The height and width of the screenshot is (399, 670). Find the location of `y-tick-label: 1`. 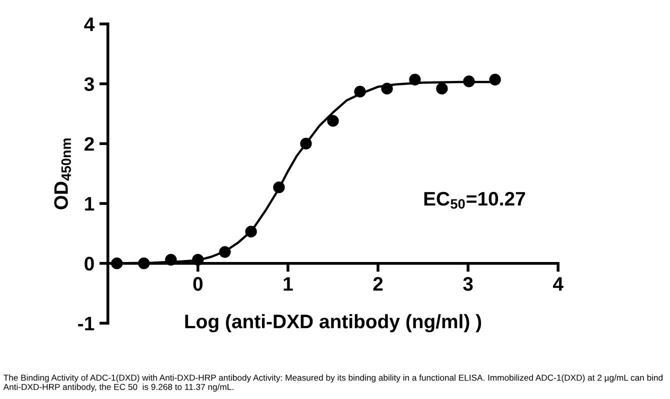

y-tick-label: 1 is located at coordinates (89, 204).